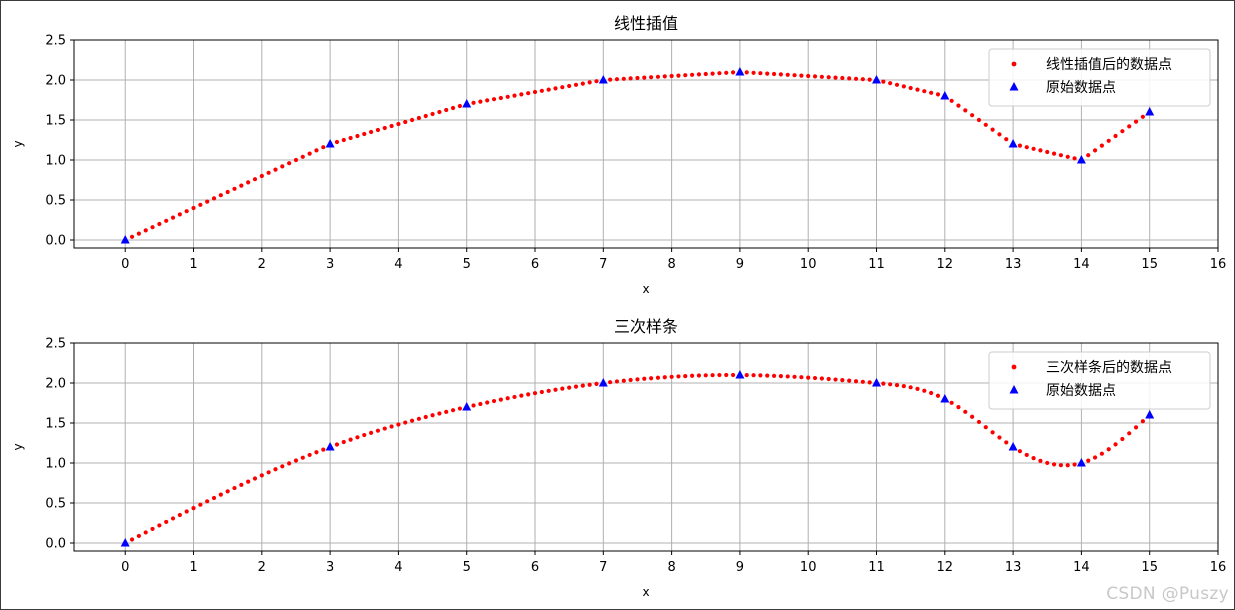  I want to click on y-axis-label: y, so click(18, 143).